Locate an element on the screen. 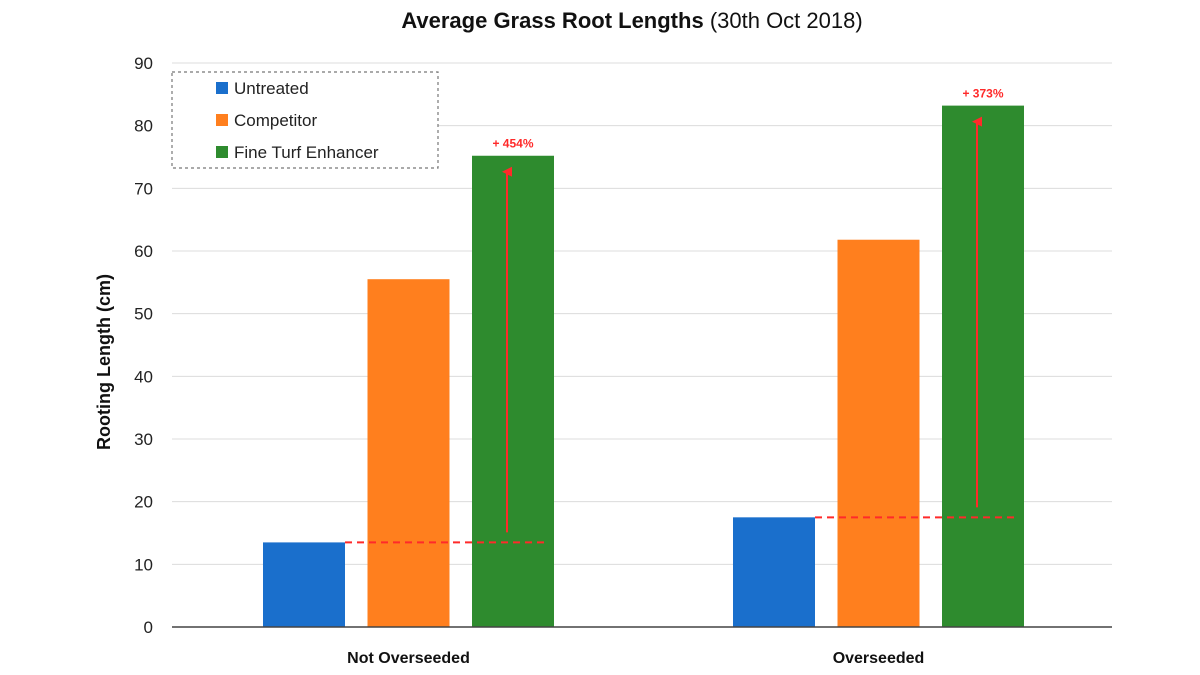 The height and width of the screenshot is (675, 1200). legend-swatch-competitor is located at coordinates (222, 120).